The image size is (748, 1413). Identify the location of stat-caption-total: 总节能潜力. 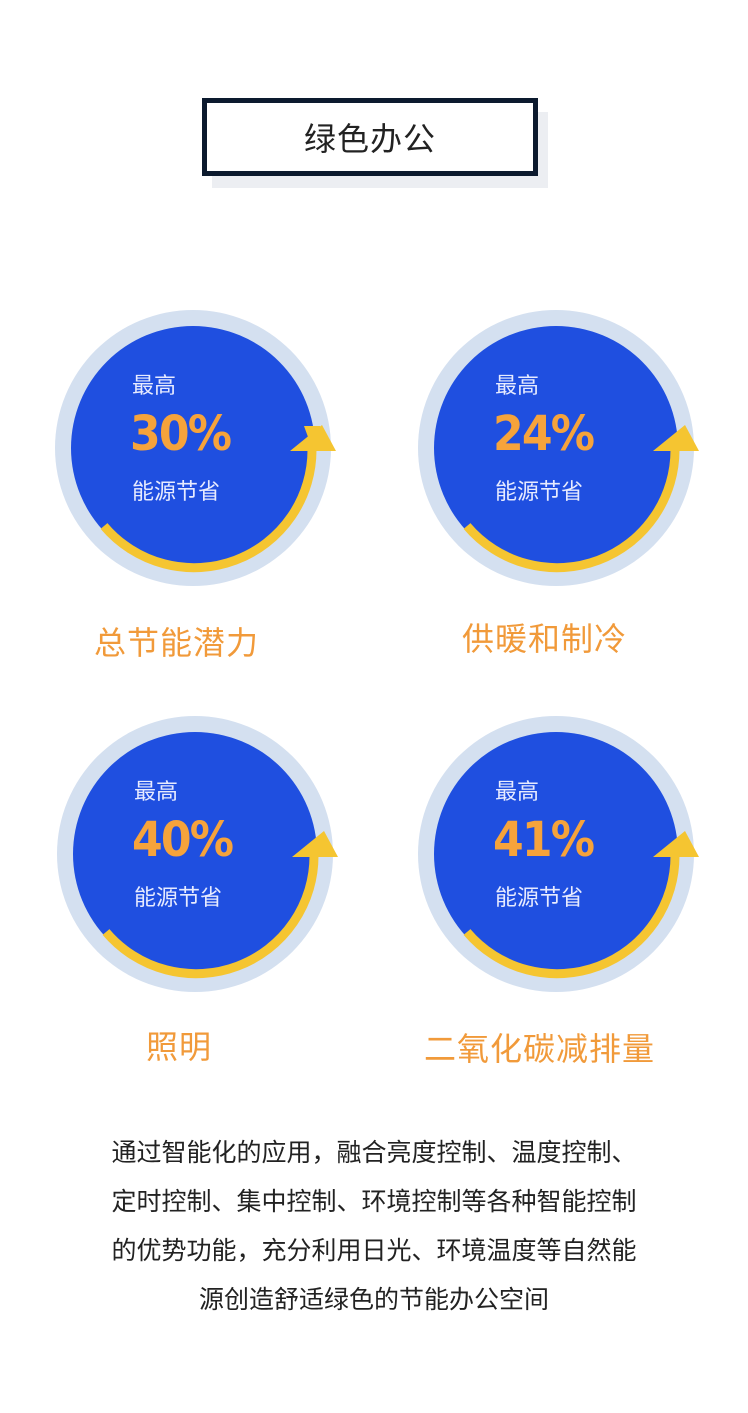
(177, 643).